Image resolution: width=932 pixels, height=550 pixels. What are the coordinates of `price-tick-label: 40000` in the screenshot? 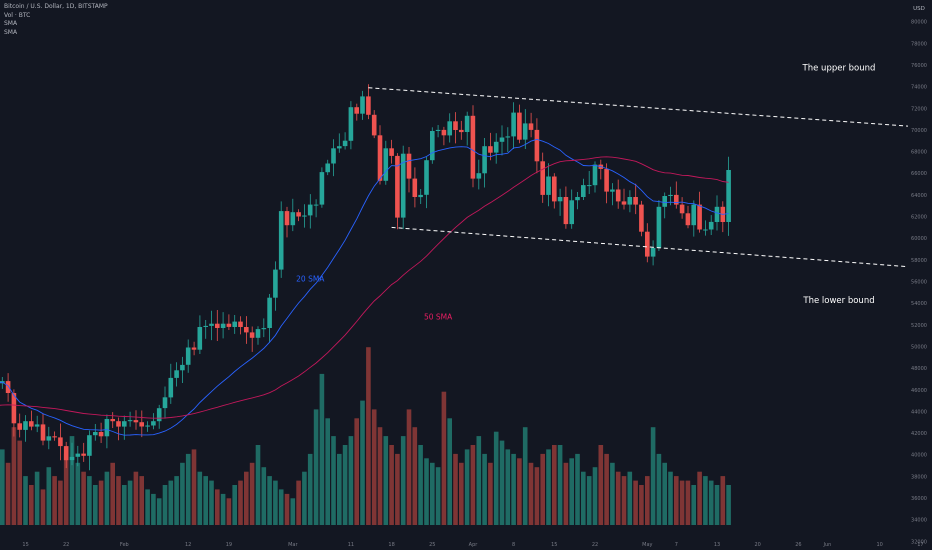 It's located at (919, 456).